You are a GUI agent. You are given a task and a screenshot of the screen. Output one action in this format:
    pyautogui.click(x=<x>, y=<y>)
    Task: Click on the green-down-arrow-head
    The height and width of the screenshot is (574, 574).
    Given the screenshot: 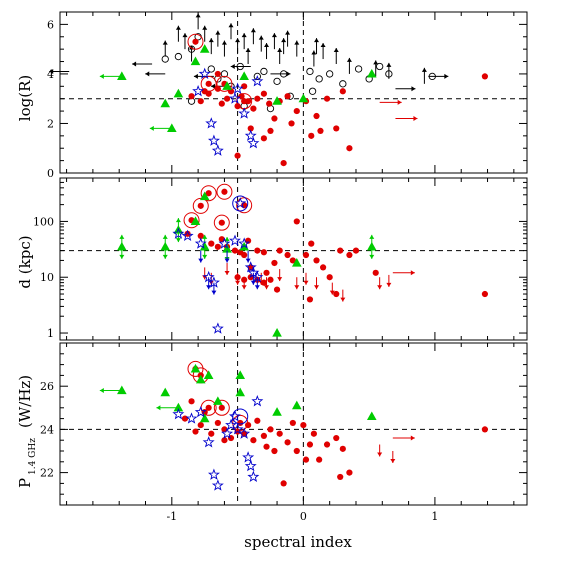 What is the action you would take?
    pyautogui.click(x=205, y=256)
    